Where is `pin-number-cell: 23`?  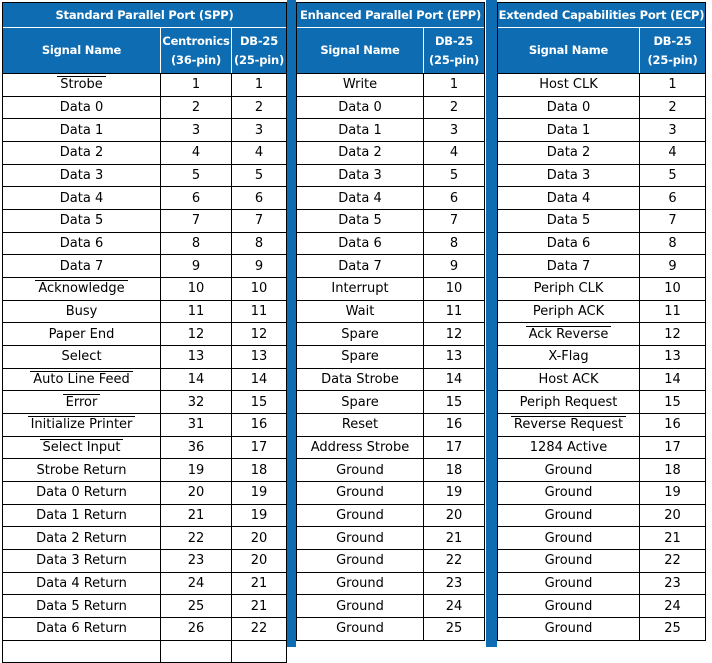 pin-number-cell: 23 is located at coordinates (672, 583).